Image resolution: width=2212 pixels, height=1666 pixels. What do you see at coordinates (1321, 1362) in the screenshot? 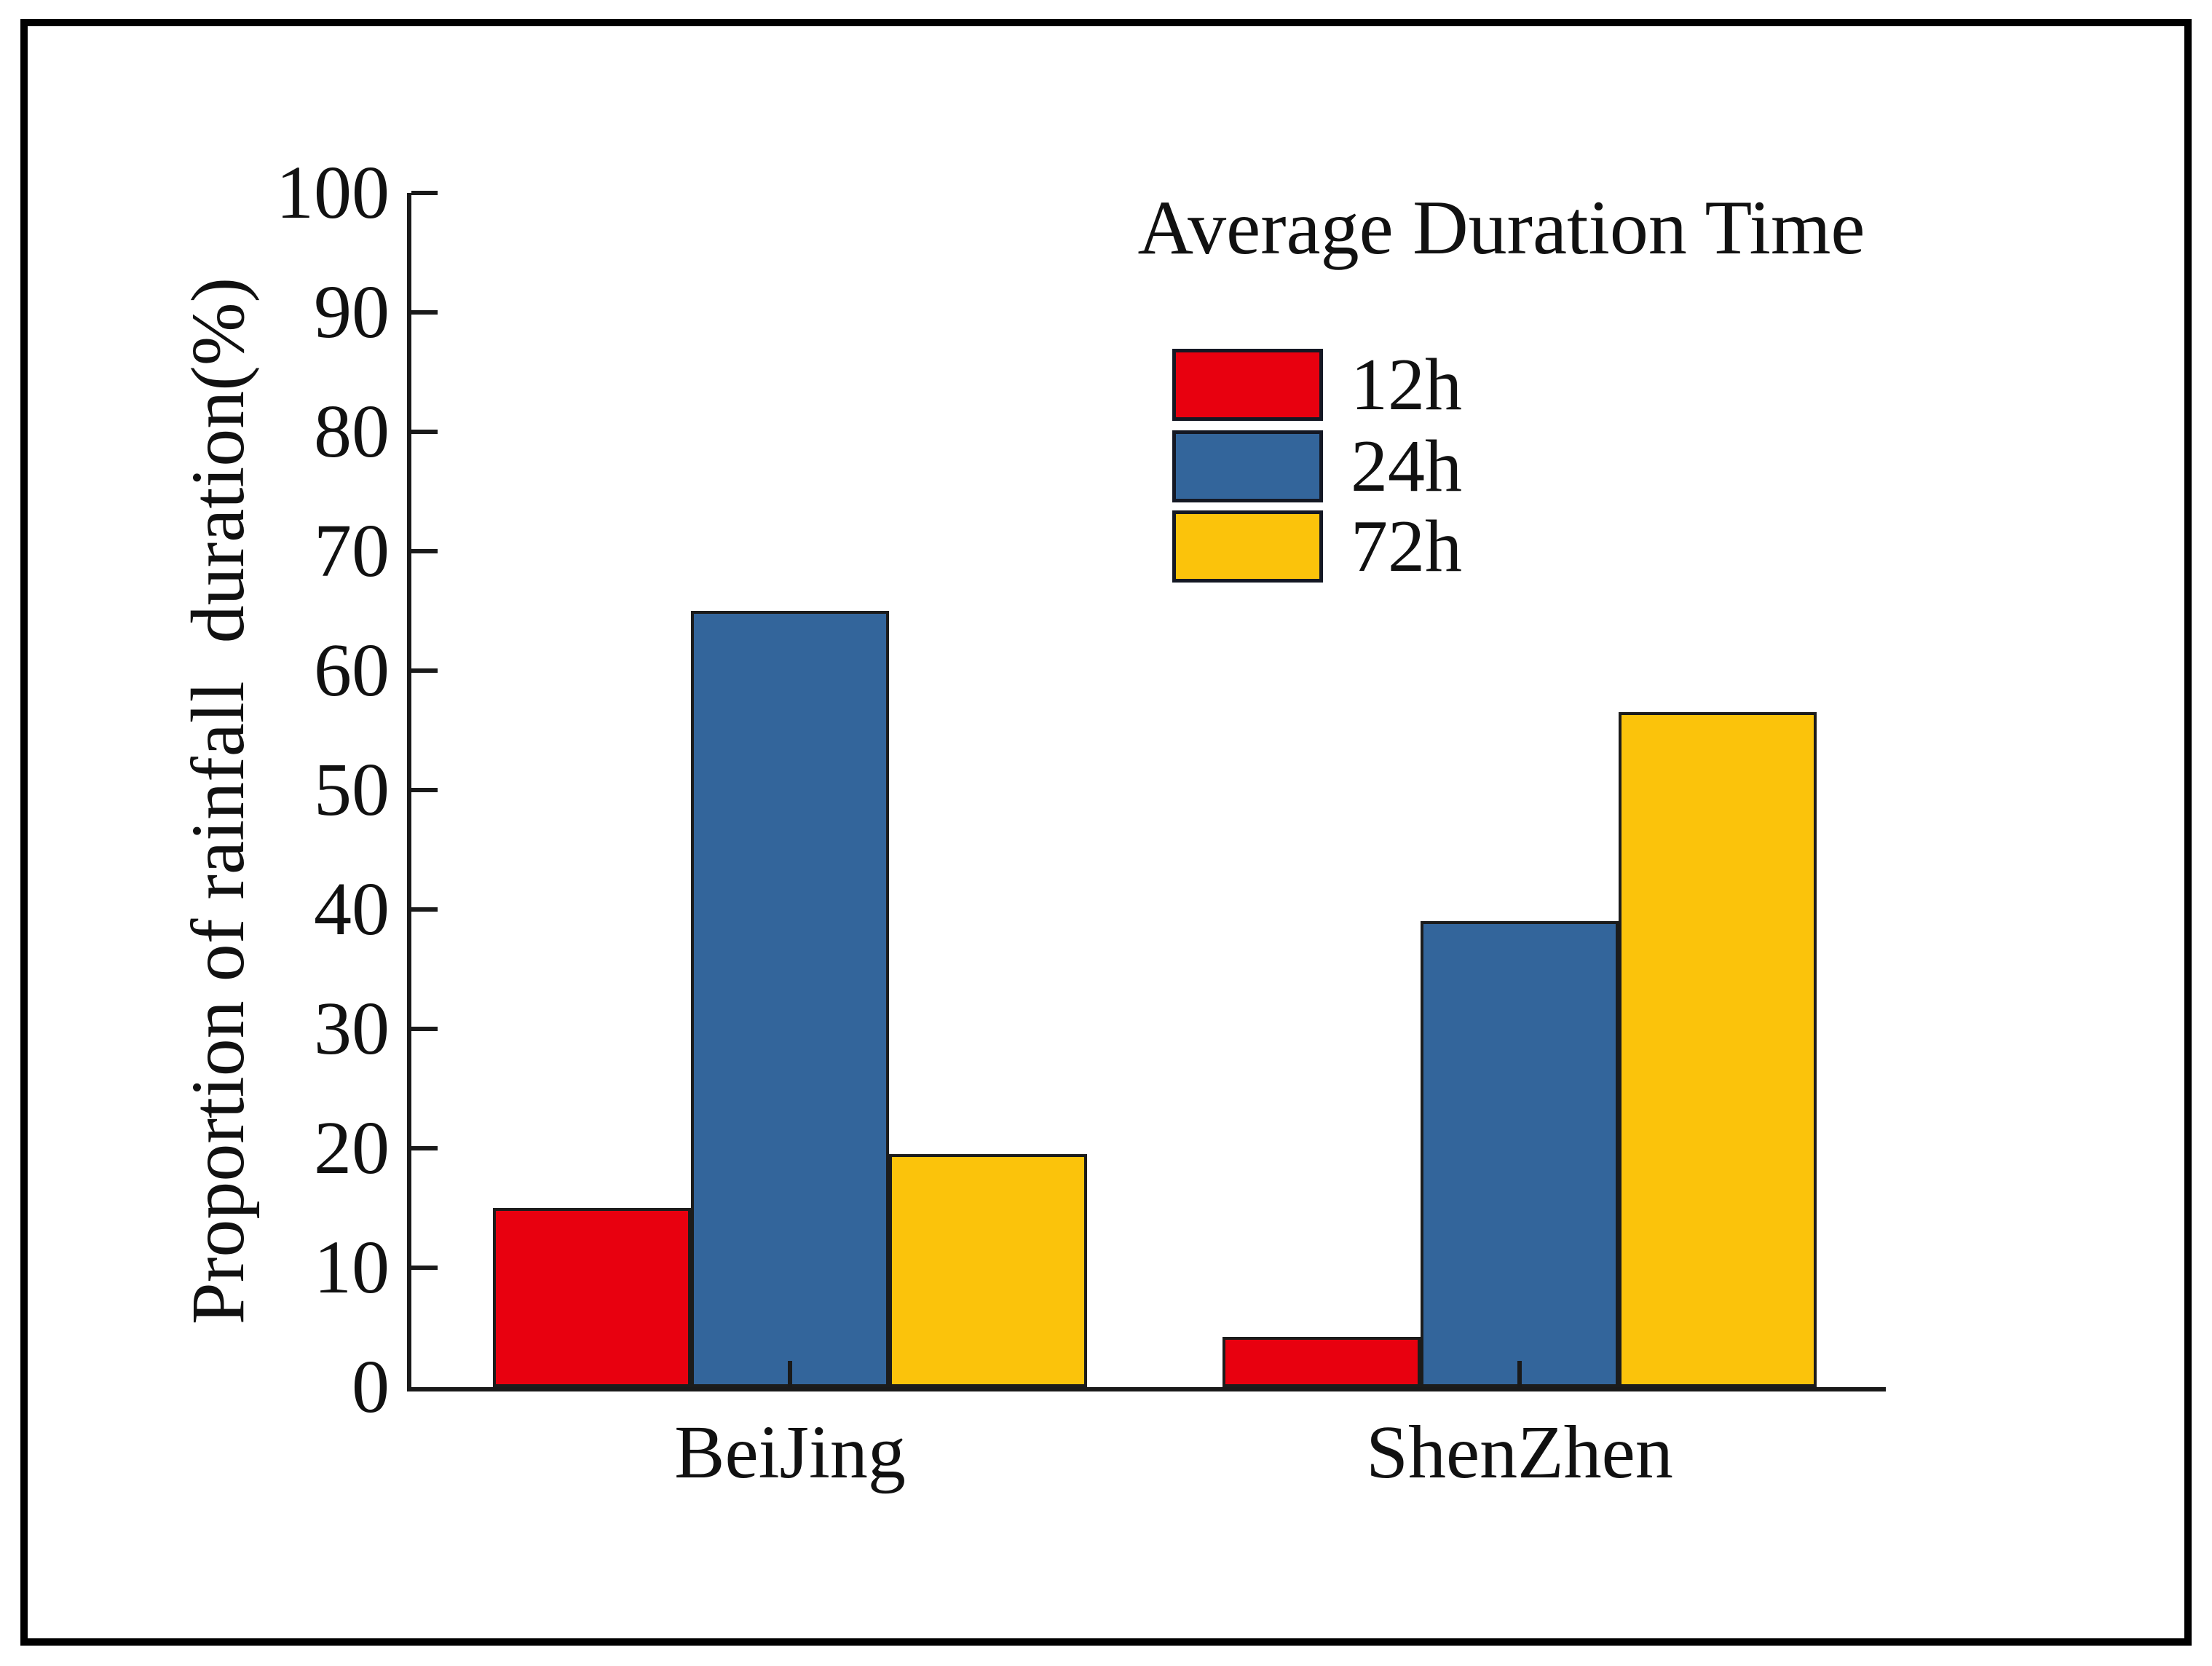
I see `bar-shenzhen-12h` at bounding box center [1321, 1362].